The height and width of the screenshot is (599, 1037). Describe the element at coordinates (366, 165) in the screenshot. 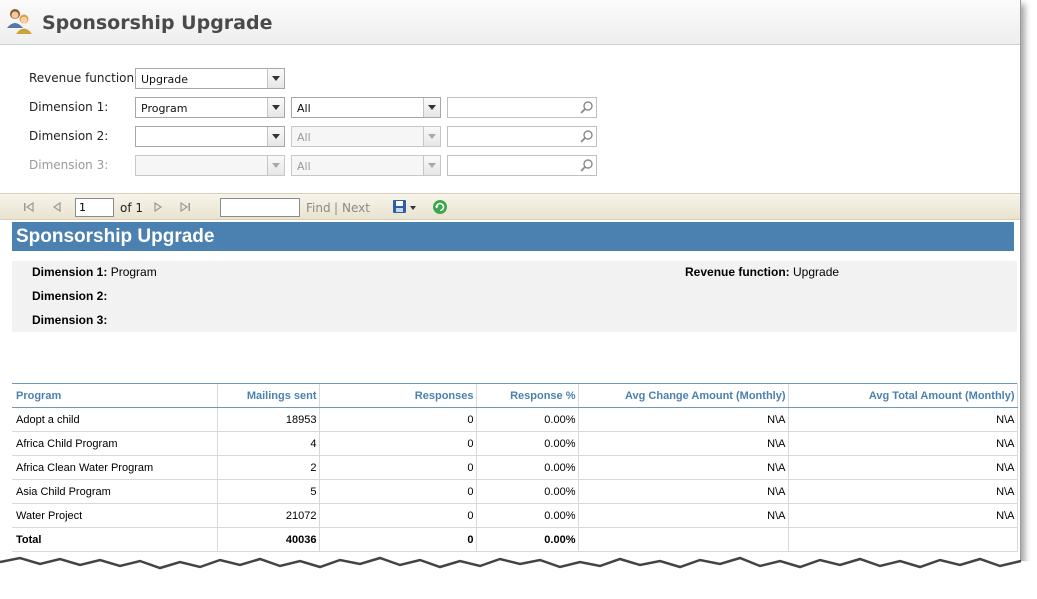

I see `dimension3-filter-select: All` at that location.